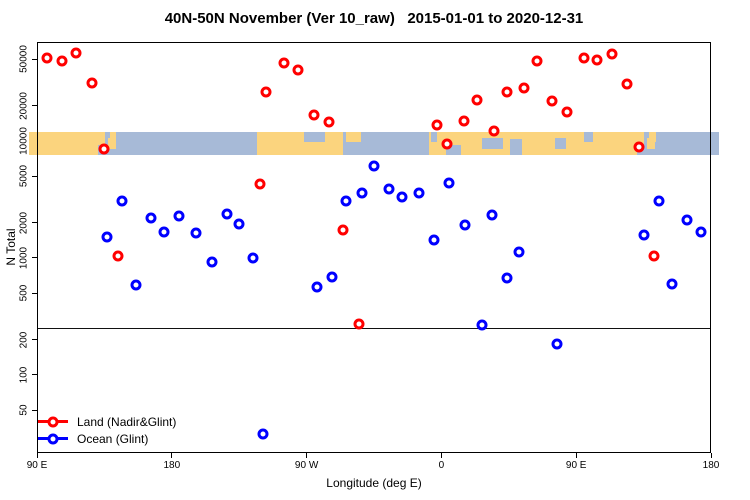 This screenshot has height=500, width=750. Describe the element at coordinates (374, 483) in the screenshot. I see `x-axis-title: Longitude (deg E)` at that location.